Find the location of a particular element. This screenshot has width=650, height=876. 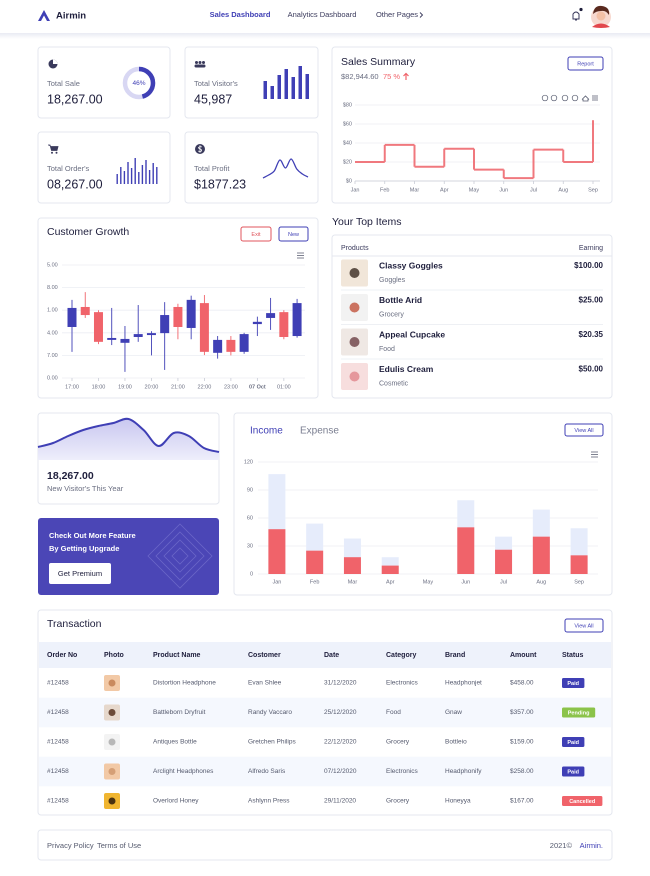

column-header: Category is located at coordinates (401, 655).